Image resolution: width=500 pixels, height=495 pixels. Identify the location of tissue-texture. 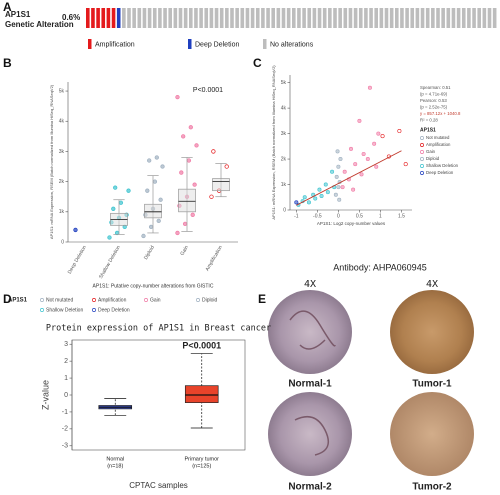
(312, 383).